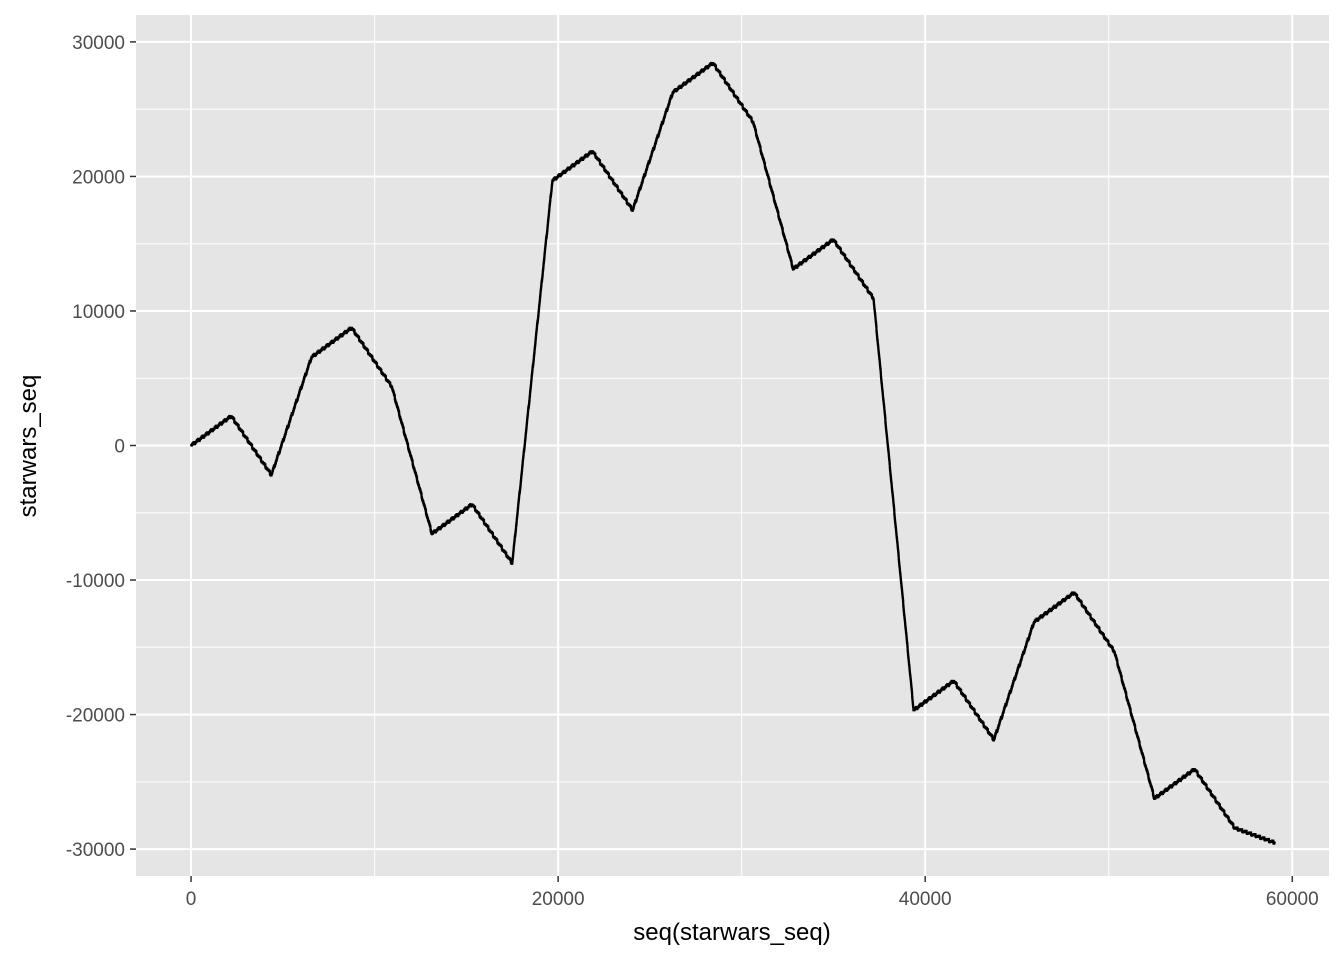  What do you see at coordinates (1292, 899) in the screenshot?
I see `x-tick-label: 60000` at bounding box center [1292, 899].